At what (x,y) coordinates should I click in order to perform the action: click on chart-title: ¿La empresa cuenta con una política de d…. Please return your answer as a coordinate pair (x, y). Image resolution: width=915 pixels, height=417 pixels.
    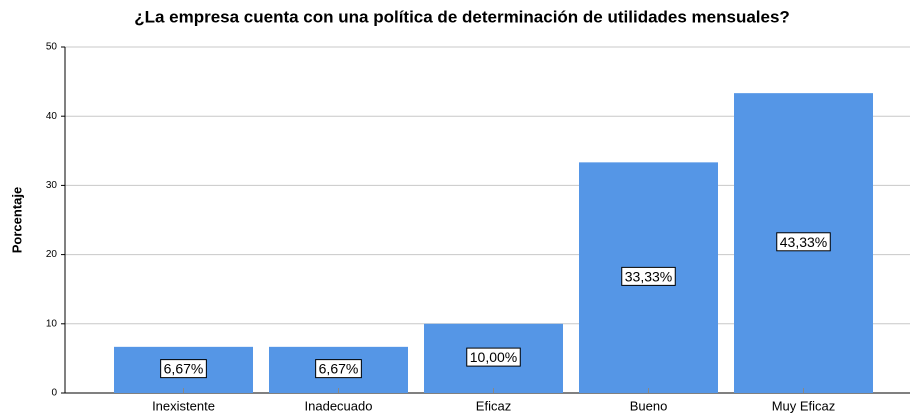
    Looking at the image, I should click on (462, 16).